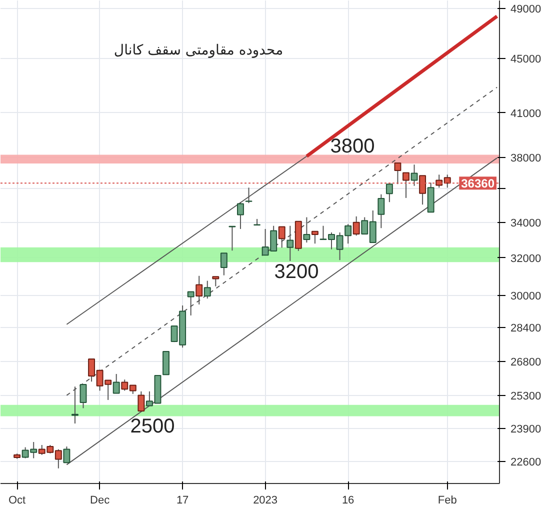 This screenshot has height=509, width=544. Describe the element at coordinates (478, 183) in the screenshot. I see `ref-line-label: 36360` at that location.